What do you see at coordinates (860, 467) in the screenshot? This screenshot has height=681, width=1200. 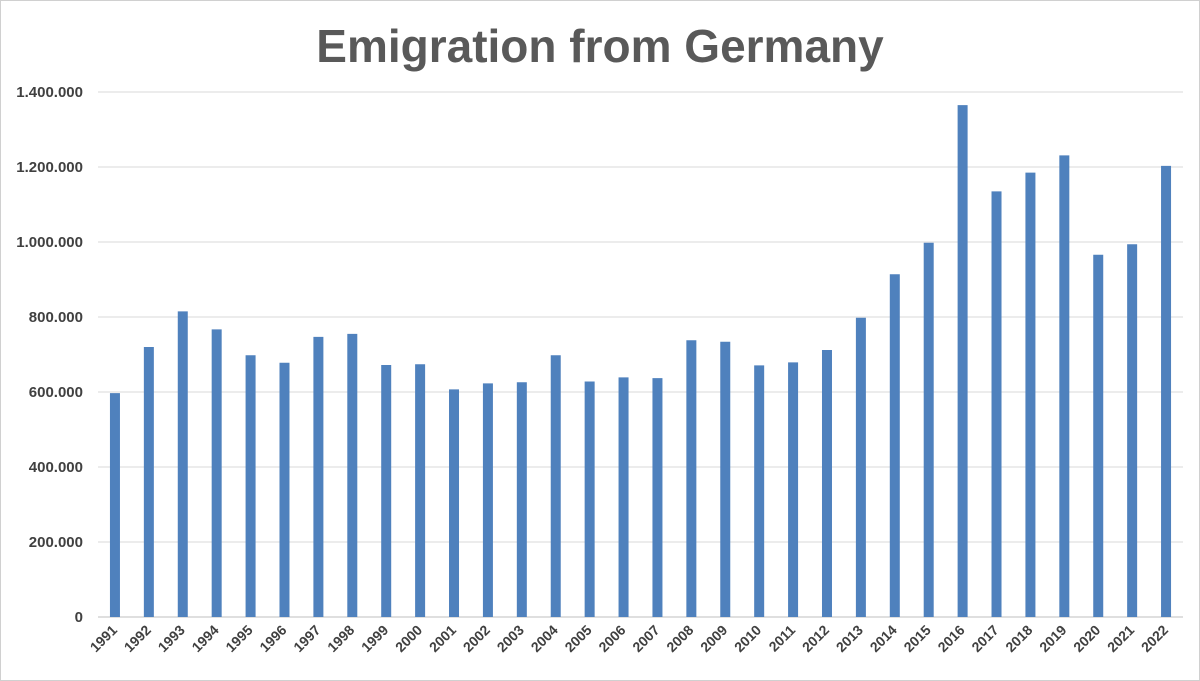 I see `bar-2013` at bounding box center [860, 467].